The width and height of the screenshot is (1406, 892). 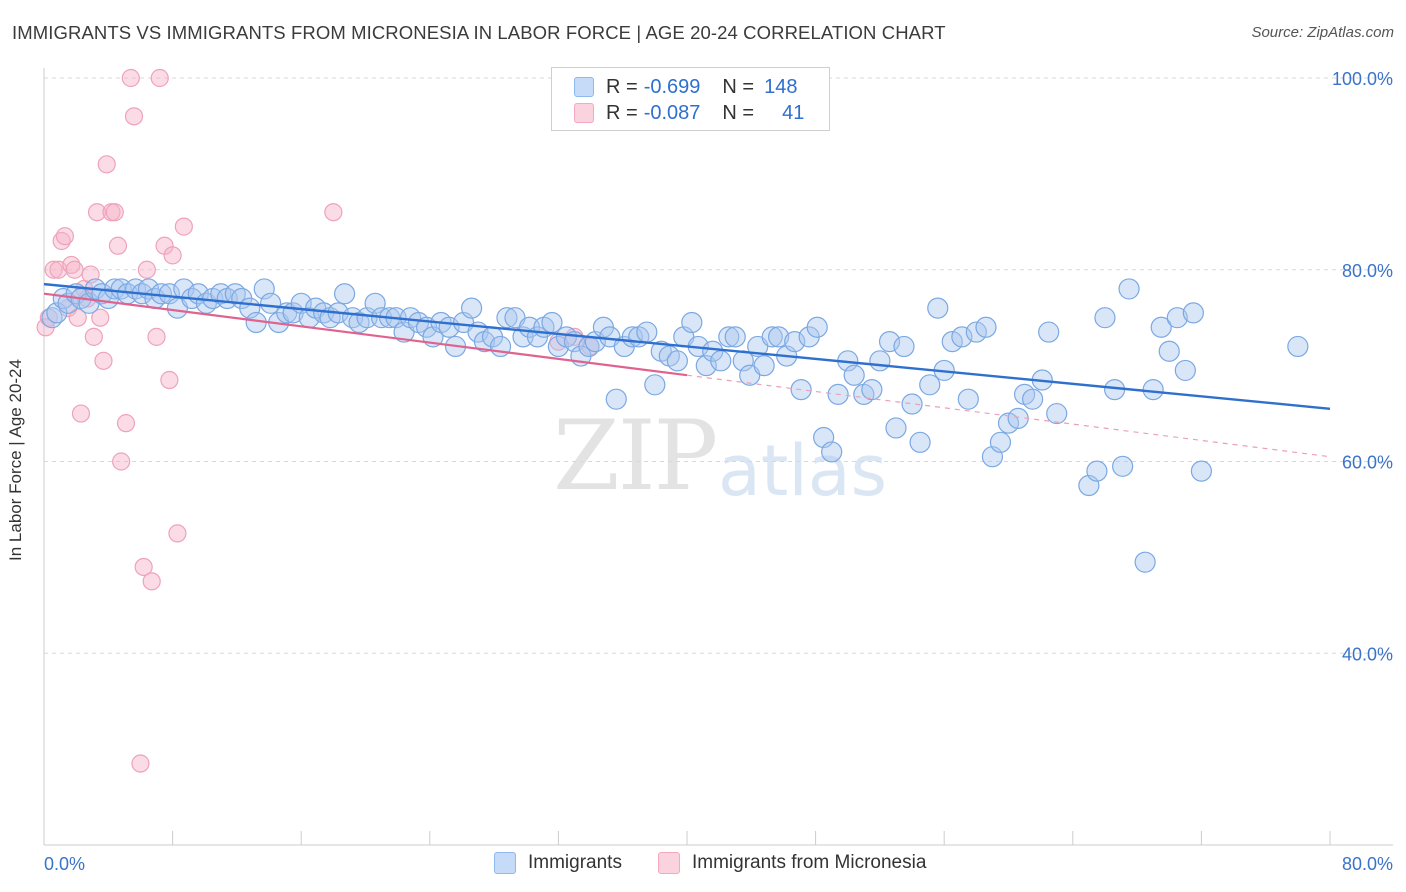 I want to click on legend-label-immigrants: Immigrants, so click(x=575, y=862).